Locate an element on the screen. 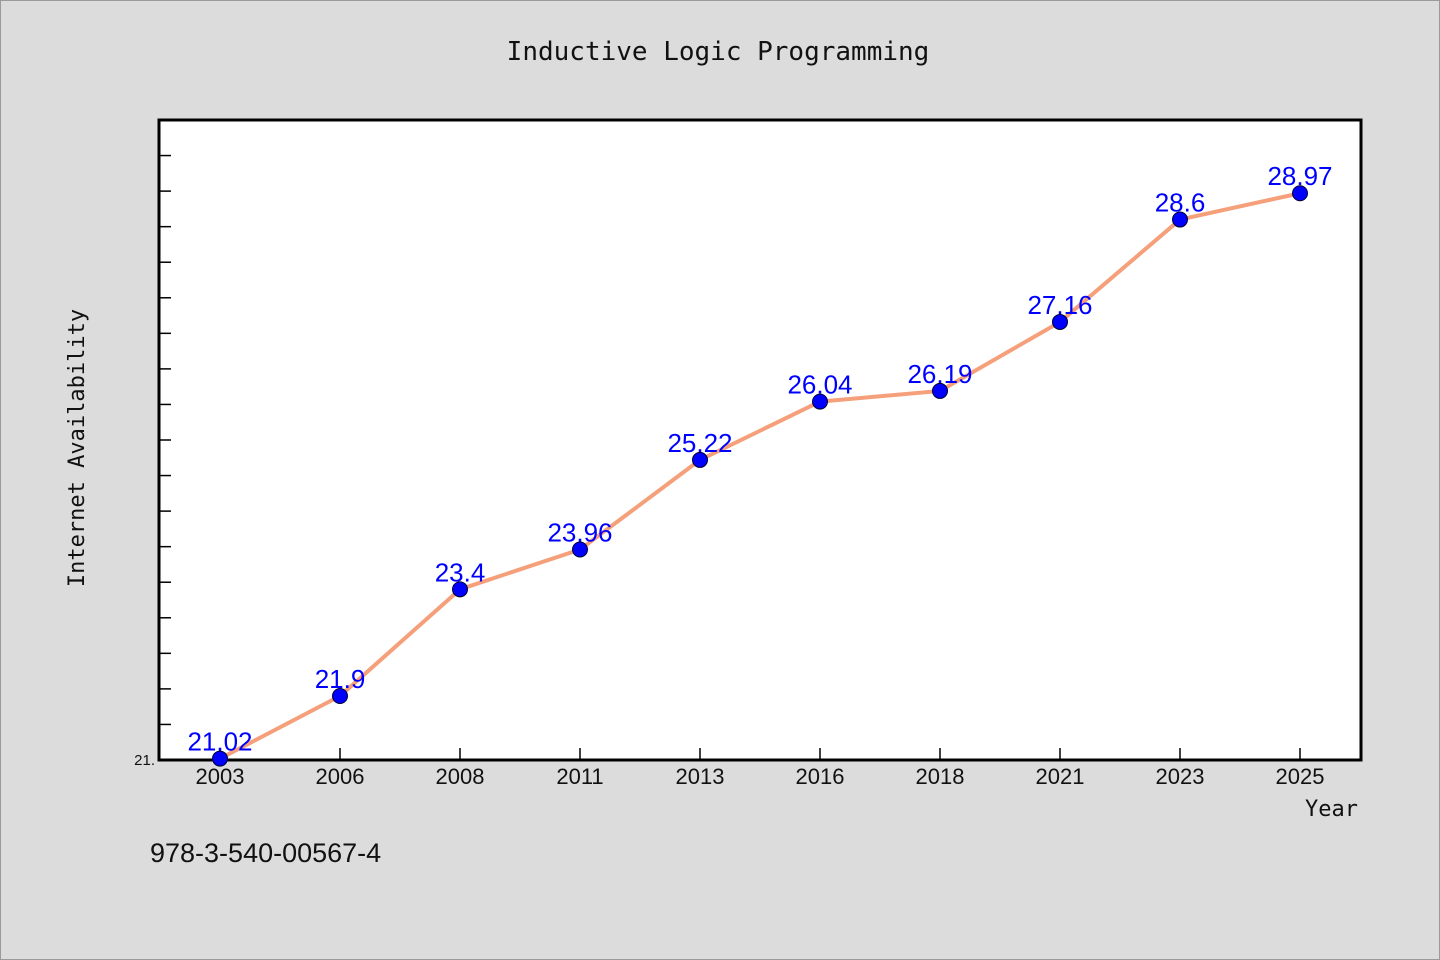  data-label: 27.16 is located at coordinates (1059, 305).